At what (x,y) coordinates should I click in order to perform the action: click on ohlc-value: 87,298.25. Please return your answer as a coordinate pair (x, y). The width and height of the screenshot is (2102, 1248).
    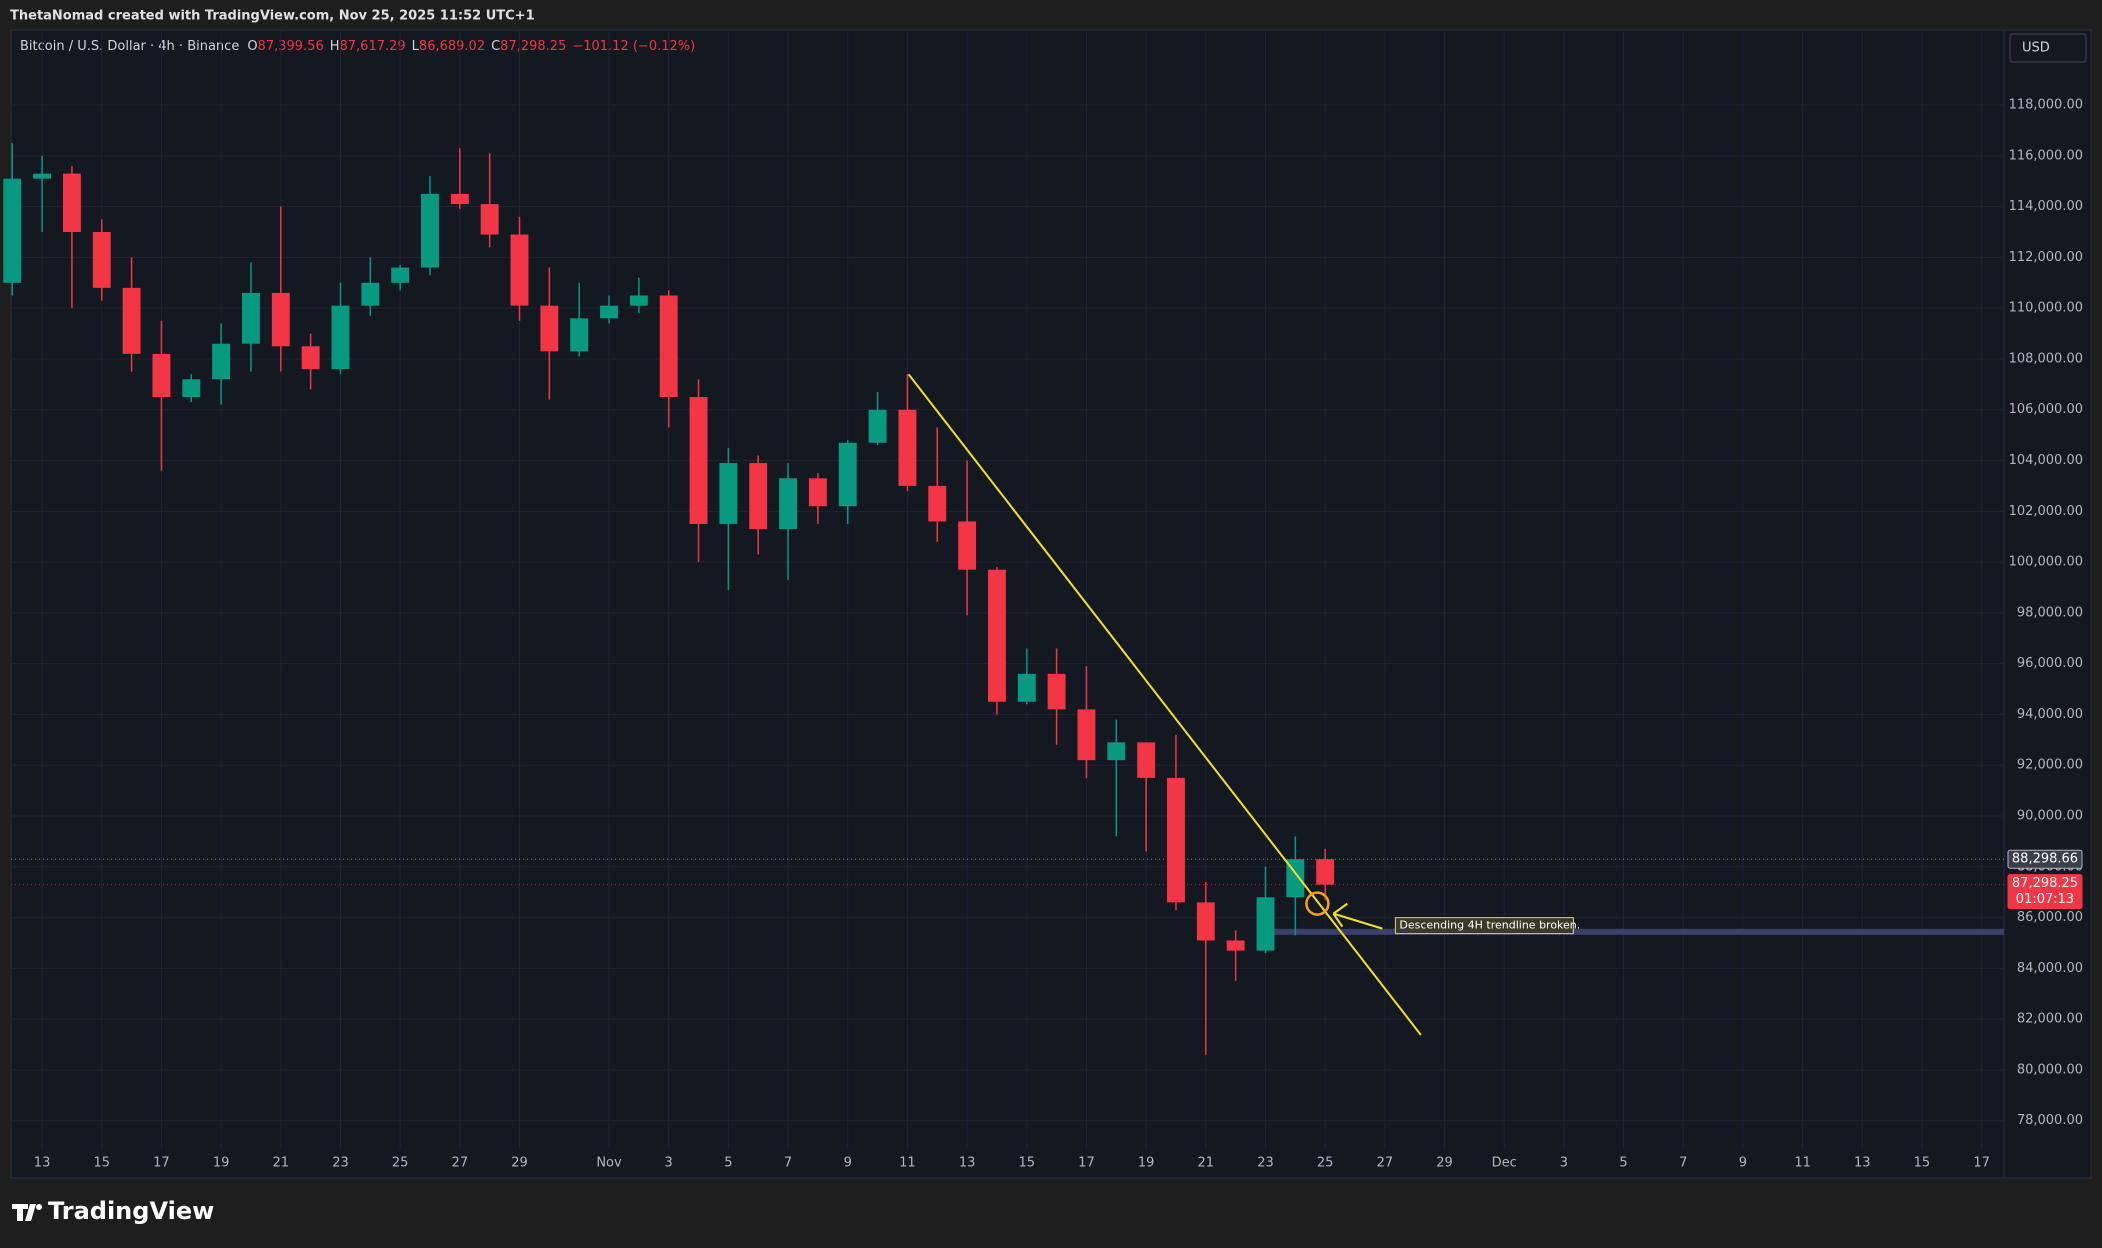
    Looking at the image, I should click on (533, 46).